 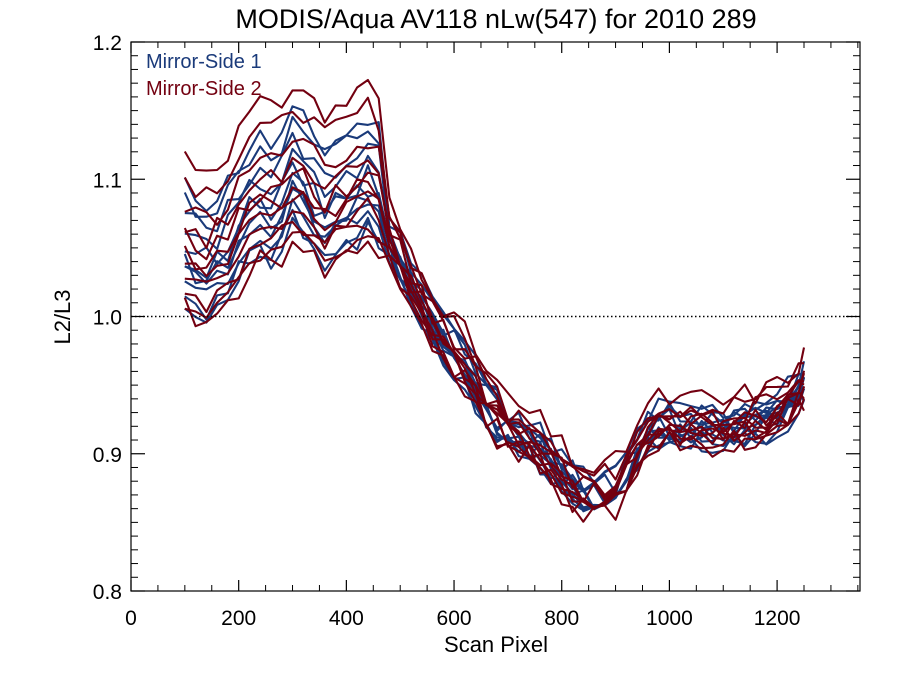 What do you see at coordinates (107, 43) in the screenshot?
I see `y-tick-label: 1.2` at bounding box center [107, 43].